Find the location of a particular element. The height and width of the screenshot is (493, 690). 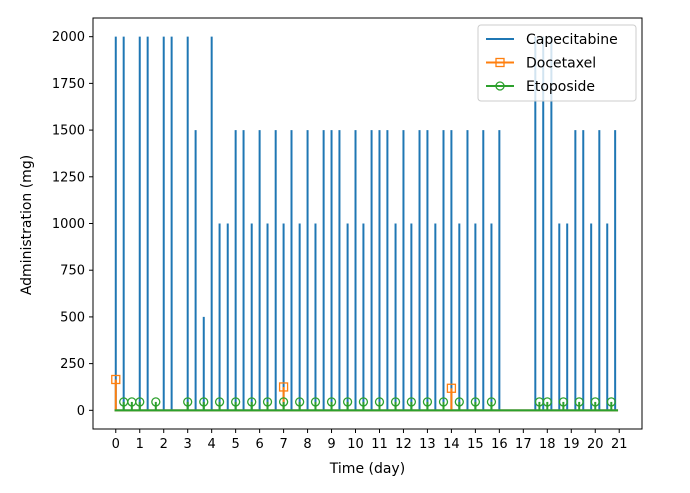

x-tick-label: 8 is located at coordinates (307, 444).